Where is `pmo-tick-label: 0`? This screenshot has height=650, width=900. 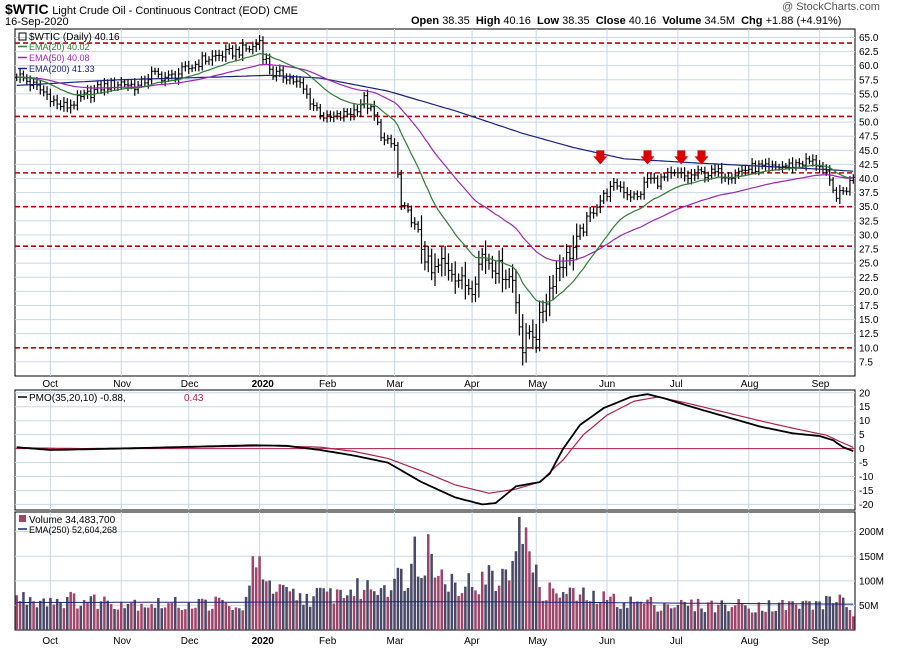
pmo-tick-label: 0 is located at coordinates (862, 449).